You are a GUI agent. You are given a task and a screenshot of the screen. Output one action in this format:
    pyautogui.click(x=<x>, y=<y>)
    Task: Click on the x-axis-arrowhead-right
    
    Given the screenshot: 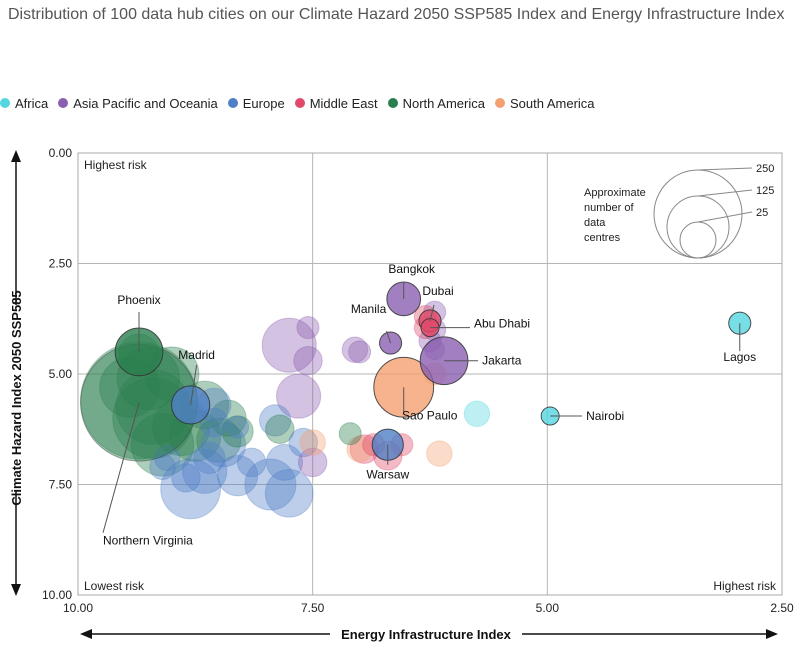 What is the action you would take?
    pyautogui.click(x=772, y=634)
    